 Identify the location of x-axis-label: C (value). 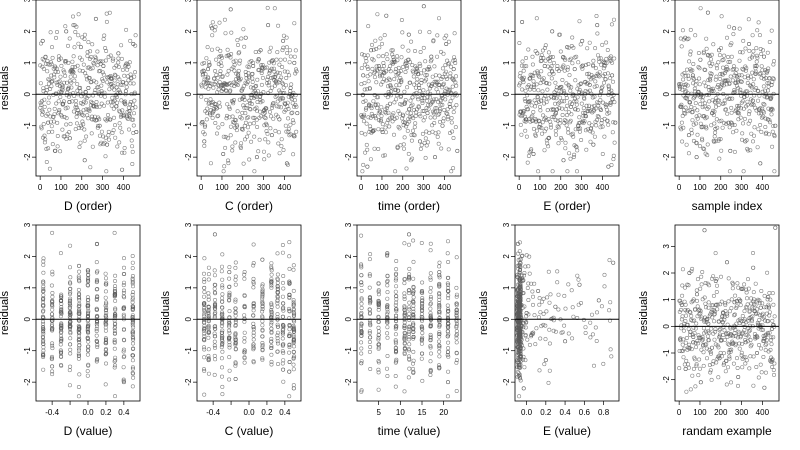
(249, 431).